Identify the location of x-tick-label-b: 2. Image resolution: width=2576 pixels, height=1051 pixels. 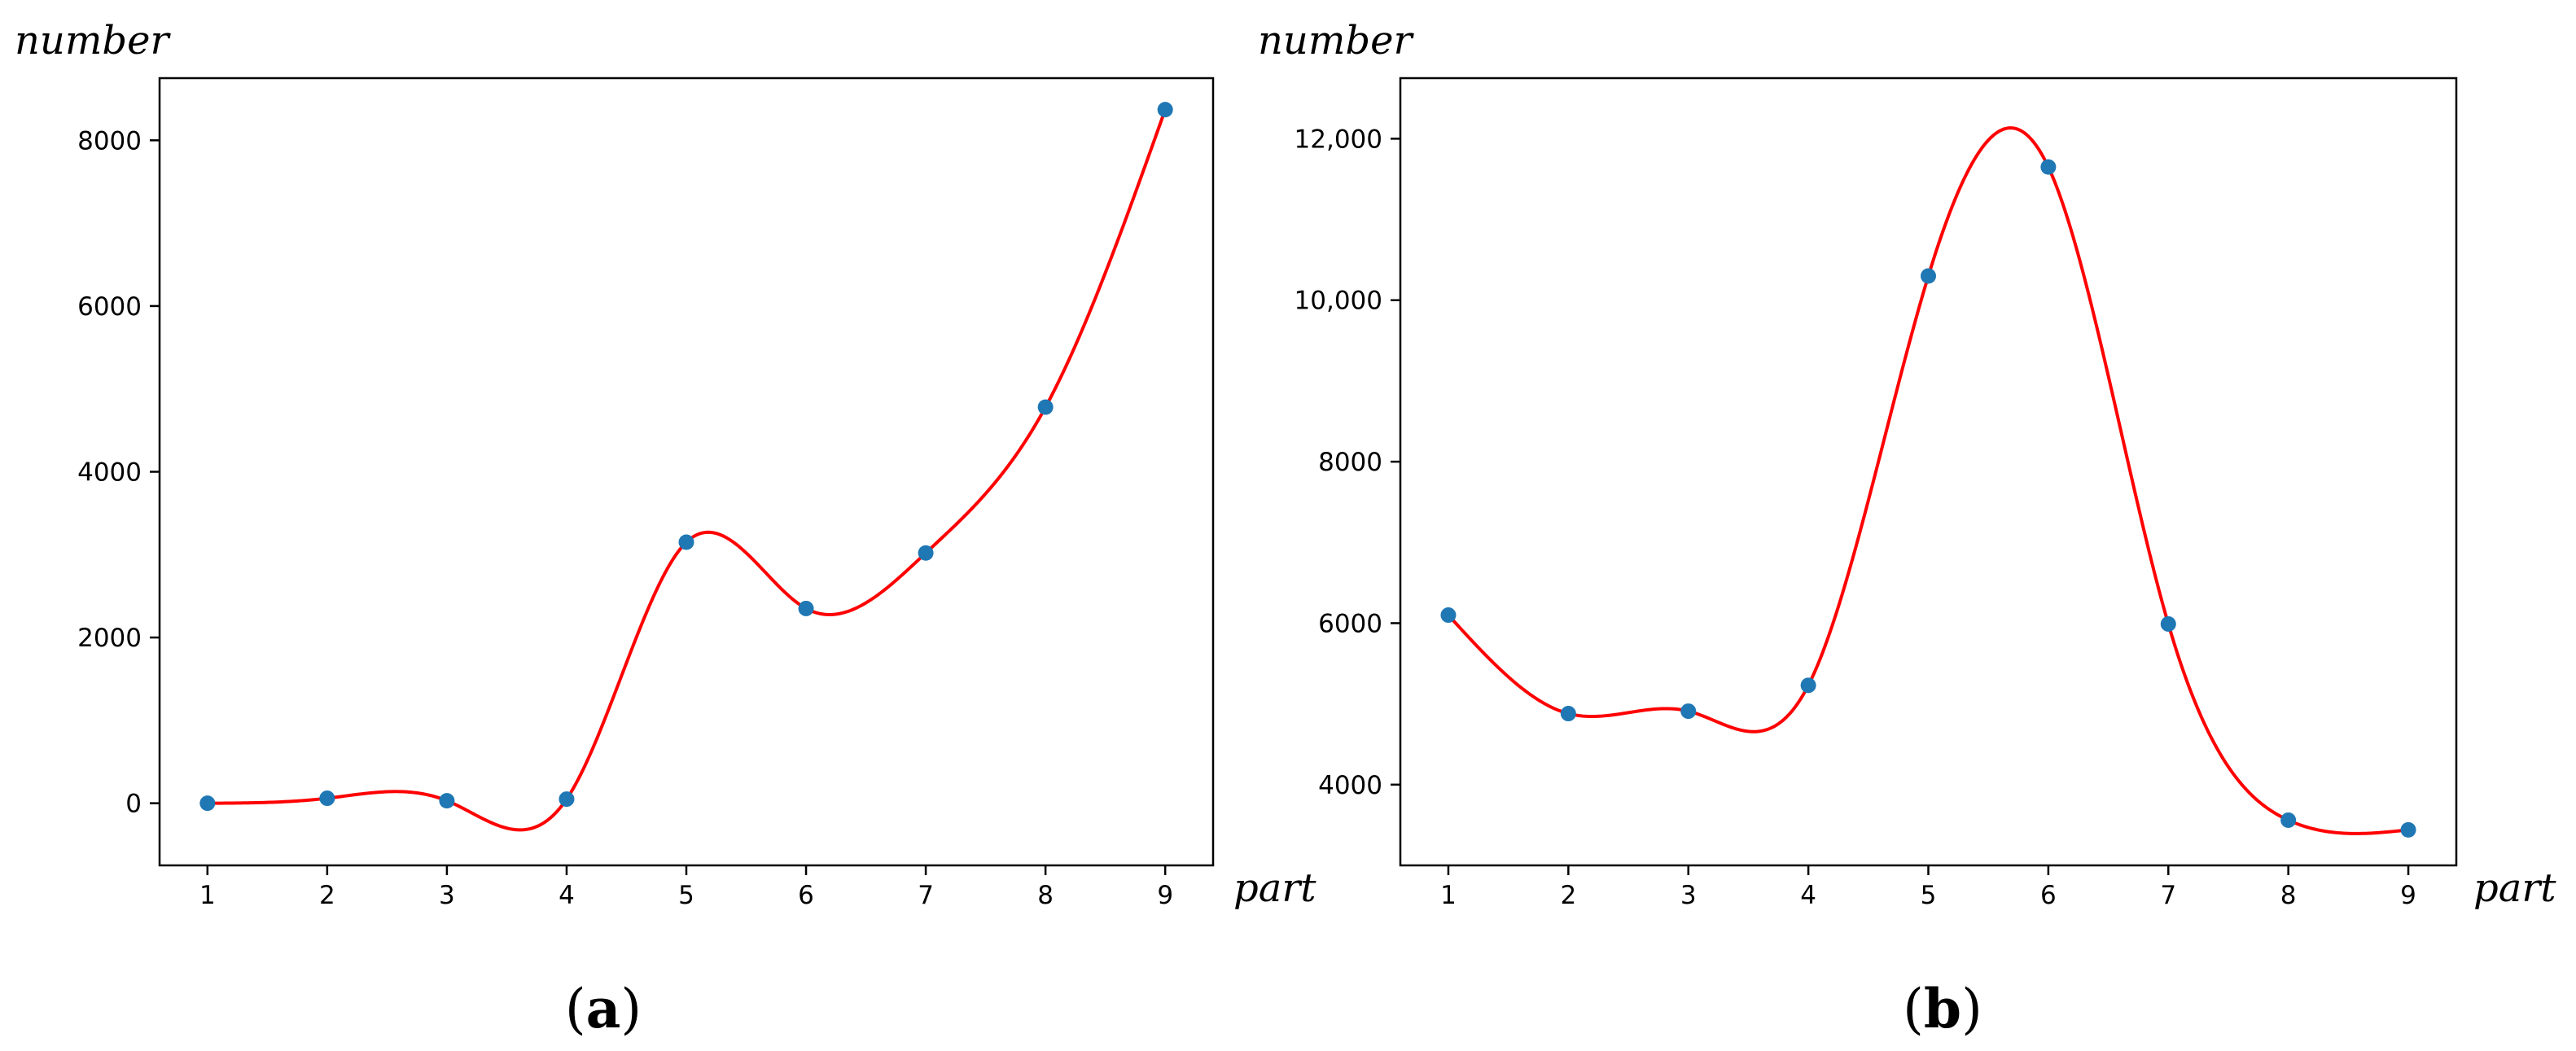
(1568, 895).